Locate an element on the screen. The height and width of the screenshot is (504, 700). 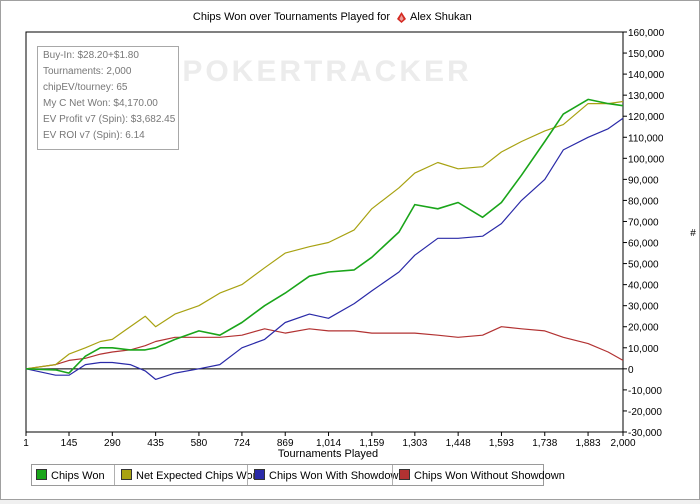
y-tick-label: 70,000 is located at coordinates (643, 222).